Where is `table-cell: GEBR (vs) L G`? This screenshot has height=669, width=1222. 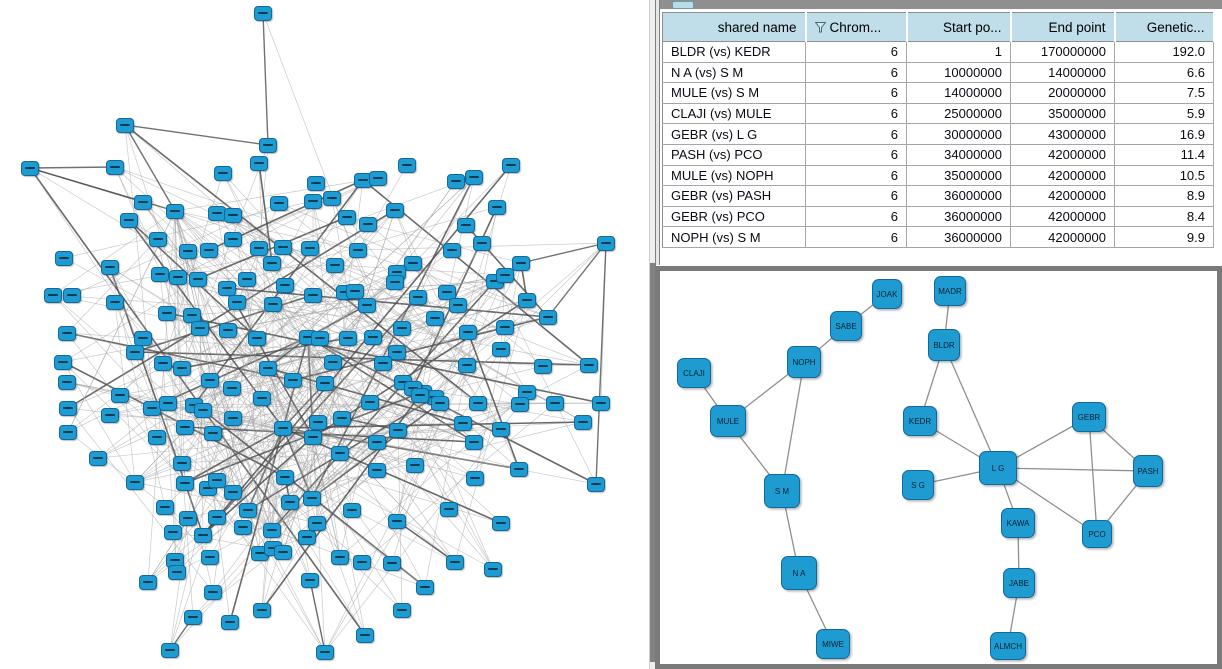 table-cell: GEBR (vs) L G is located at coordinates (734, 134).